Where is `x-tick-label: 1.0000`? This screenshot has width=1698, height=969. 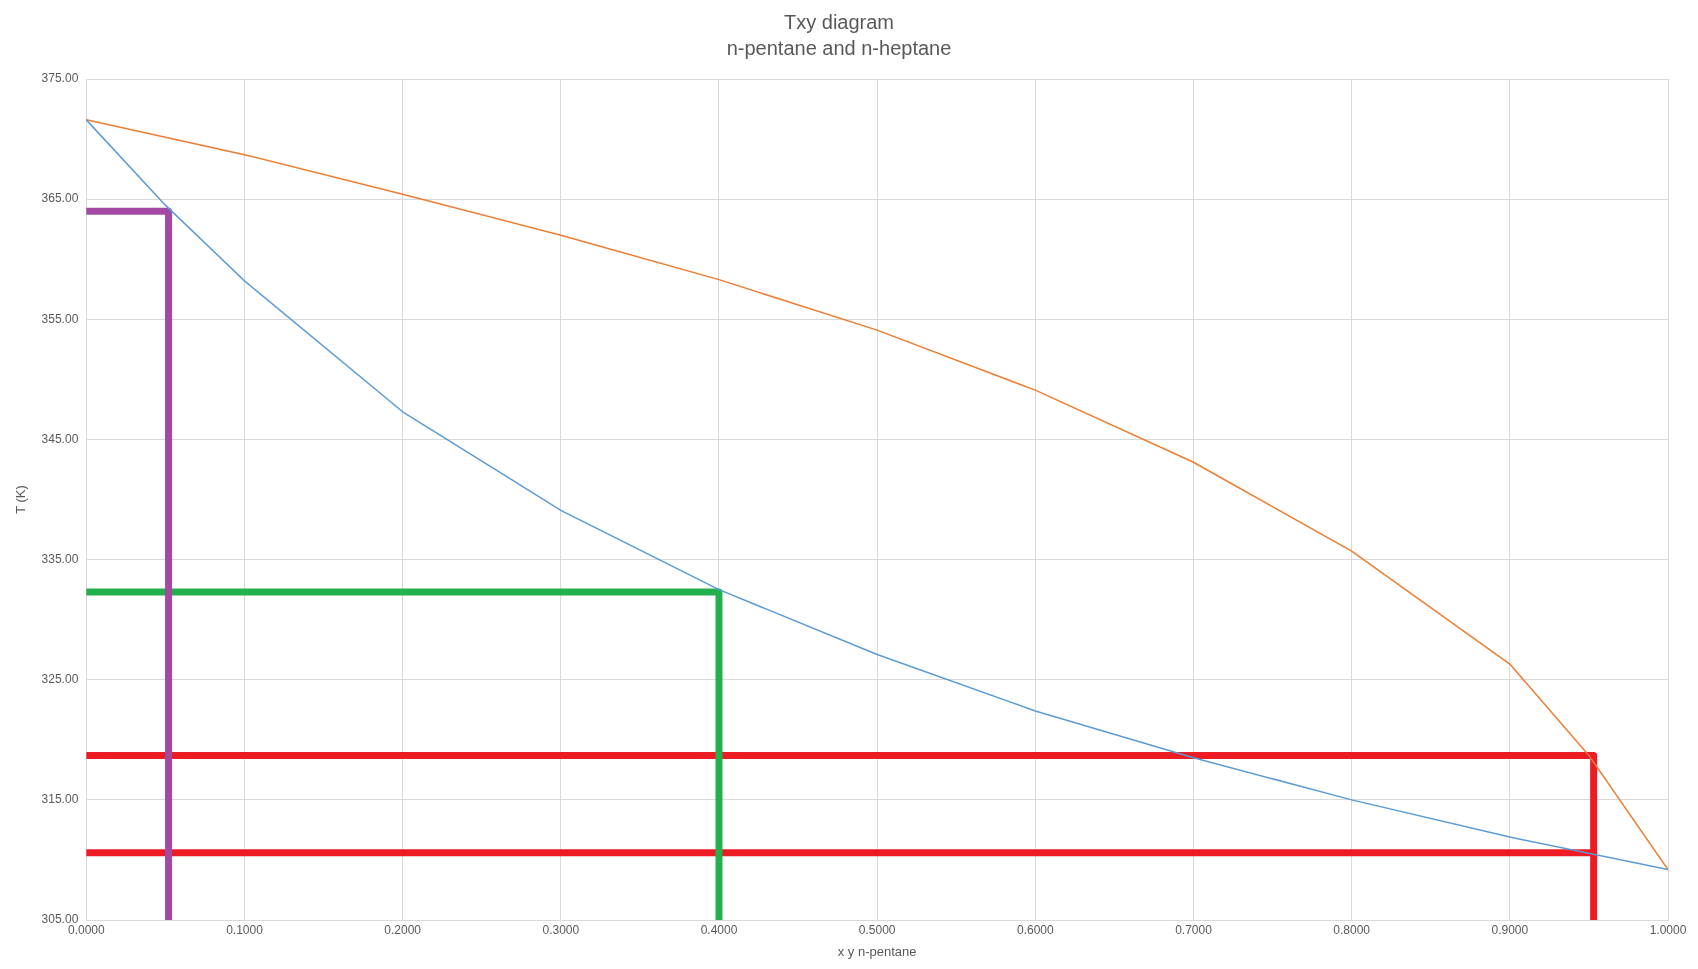
x-tick-label: 1.0000 is located at coordinates (1668, 929).